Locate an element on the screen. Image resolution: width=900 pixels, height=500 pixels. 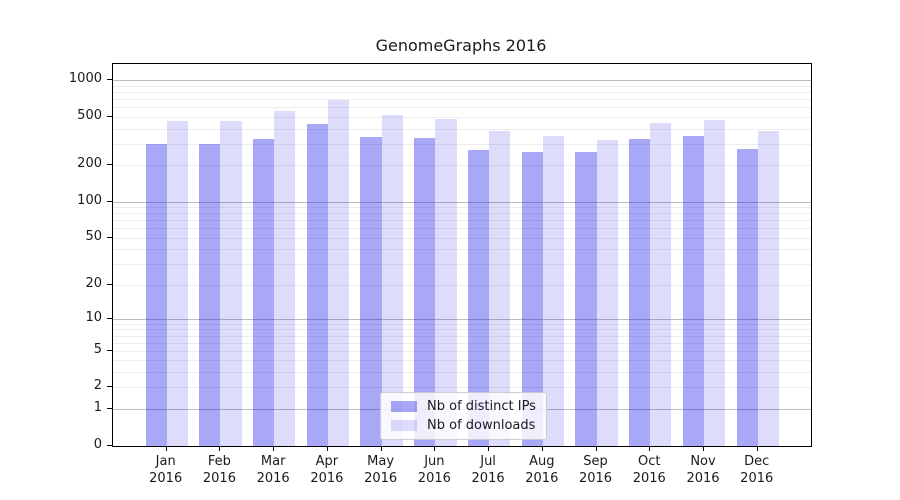
x-tick-label-month: Nov is located at coordinates (703, 461).